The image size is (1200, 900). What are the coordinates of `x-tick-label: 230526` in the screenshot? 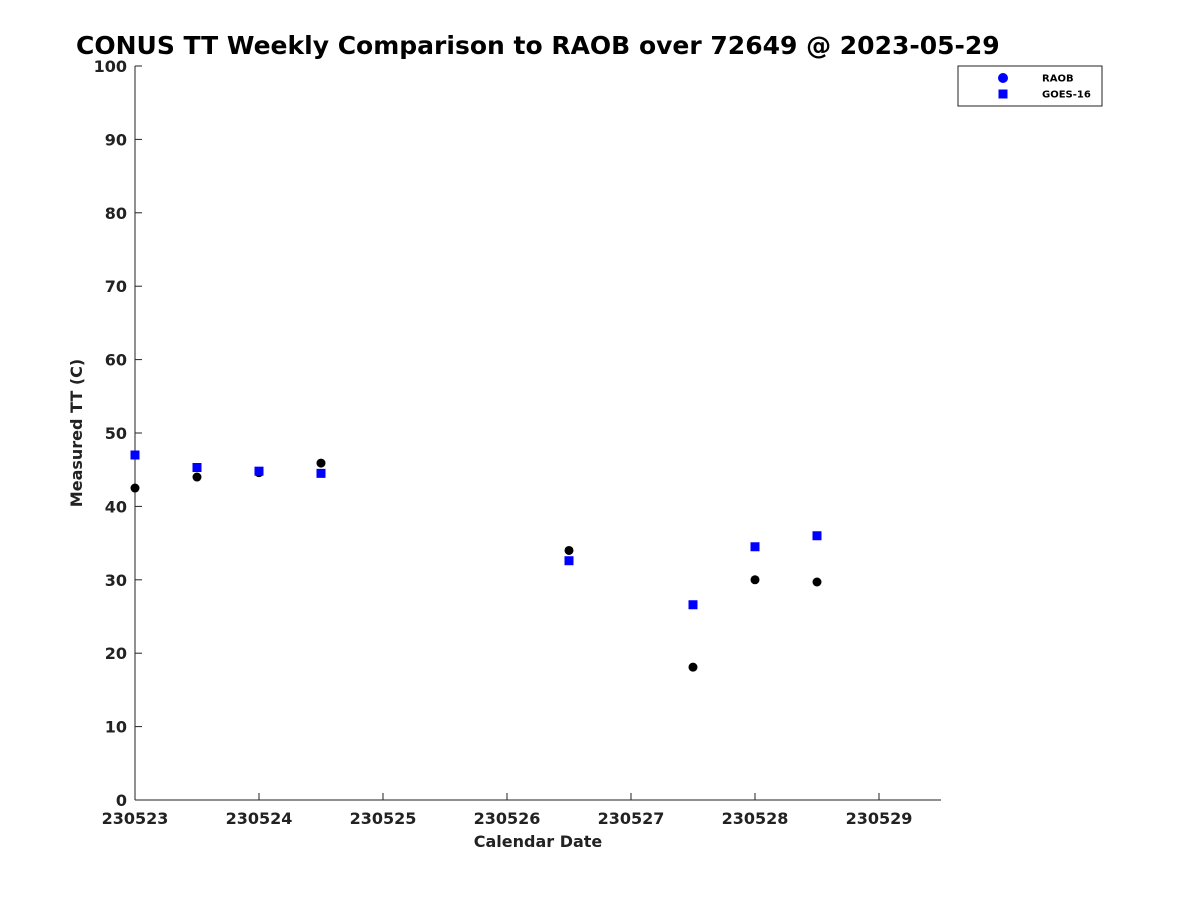 It's located at (507, 818).